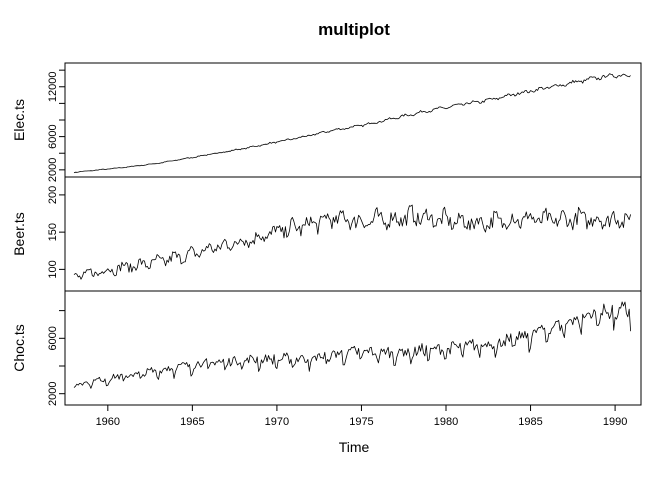 The image size is (672, 480). I want to click on x-tick-label: 1970, so click(277, 422).